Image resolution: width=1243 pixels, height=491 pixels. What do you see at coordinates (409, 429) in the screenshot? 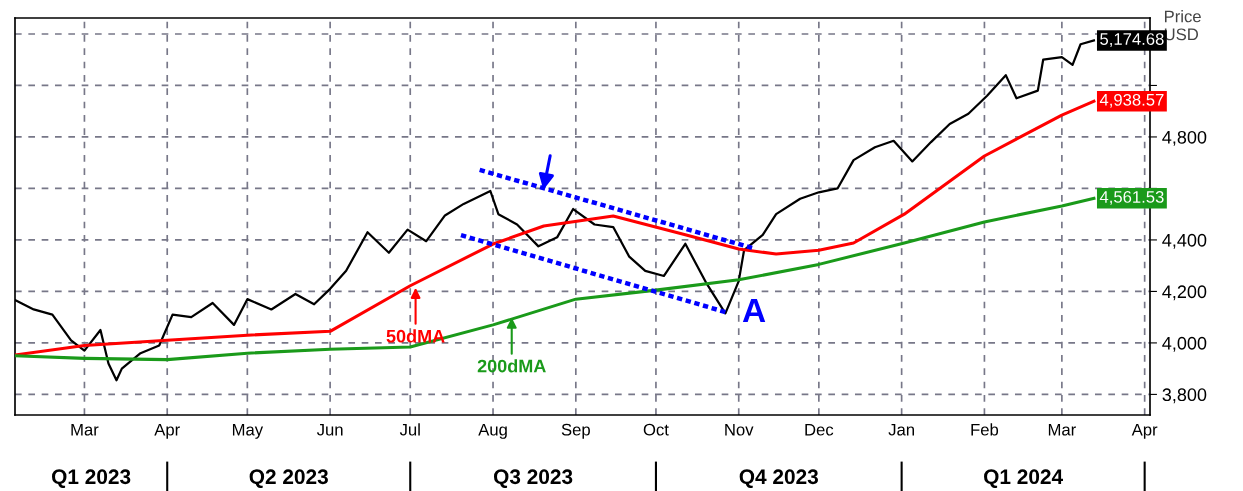
I see `x-tick-label: Jul` at bounding box center [409, 429].